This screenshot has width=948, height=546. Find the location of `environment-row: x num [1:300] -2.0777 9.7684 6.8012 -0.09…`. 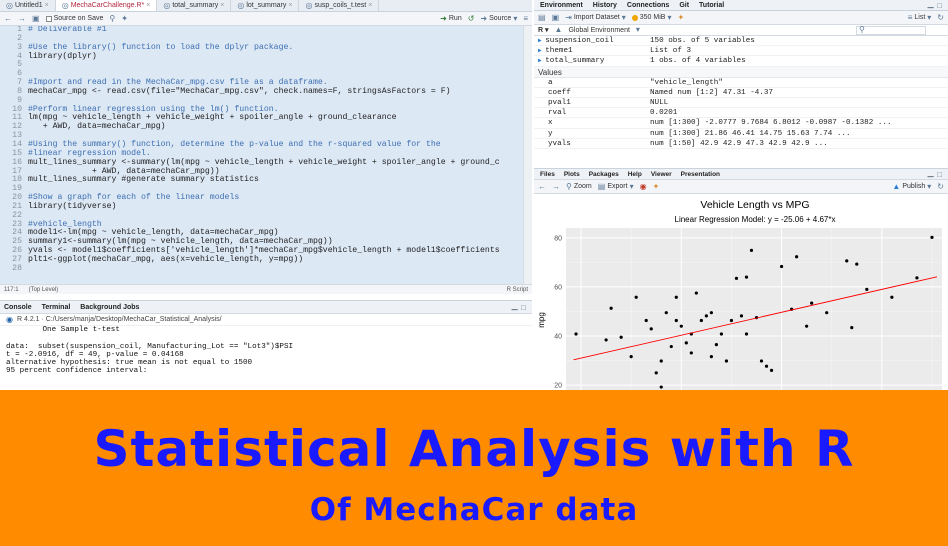

environment-row: x num [1:300] -2.0777 9.7684 6.8012 -0.09… is located at coordinates (741, 123).